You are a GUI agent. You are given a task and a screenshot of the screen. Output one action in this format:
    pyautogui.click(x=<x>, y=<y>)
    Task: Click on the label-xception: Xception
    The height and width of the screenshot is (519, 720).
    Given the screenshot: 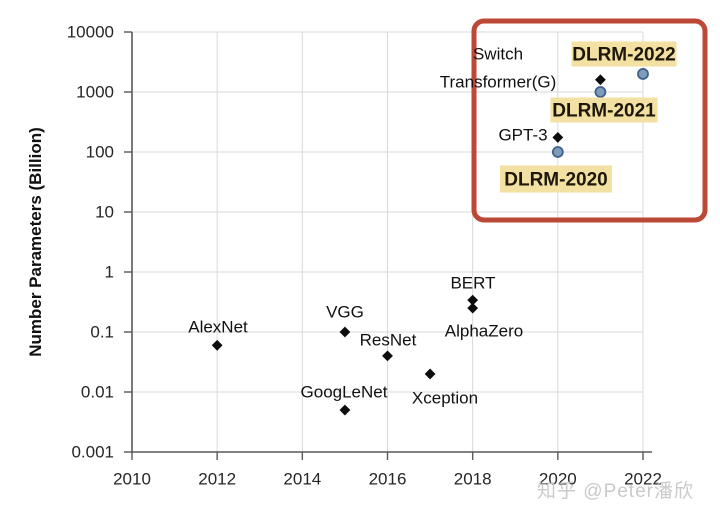 What is the action you would take?
    pyautogui.click(x=445, y=398)
    